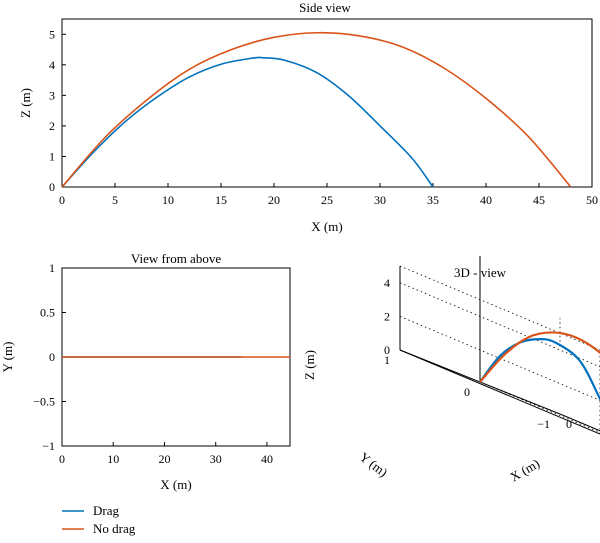 The image size is (600, 543). What do you see at coordinates (569, 424) in the screenshot?
I see `3d-view-xtick-label: 0` at bounding box center [569, 424].